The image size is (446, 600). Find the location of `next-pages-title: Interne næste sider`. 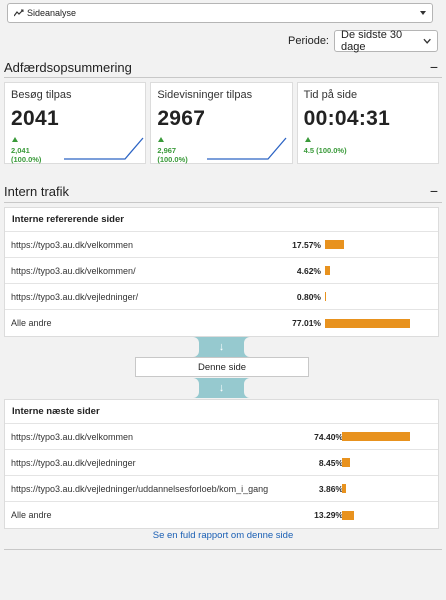

next-pages-title: Interne næste sider is located at coordinates (221, 412).